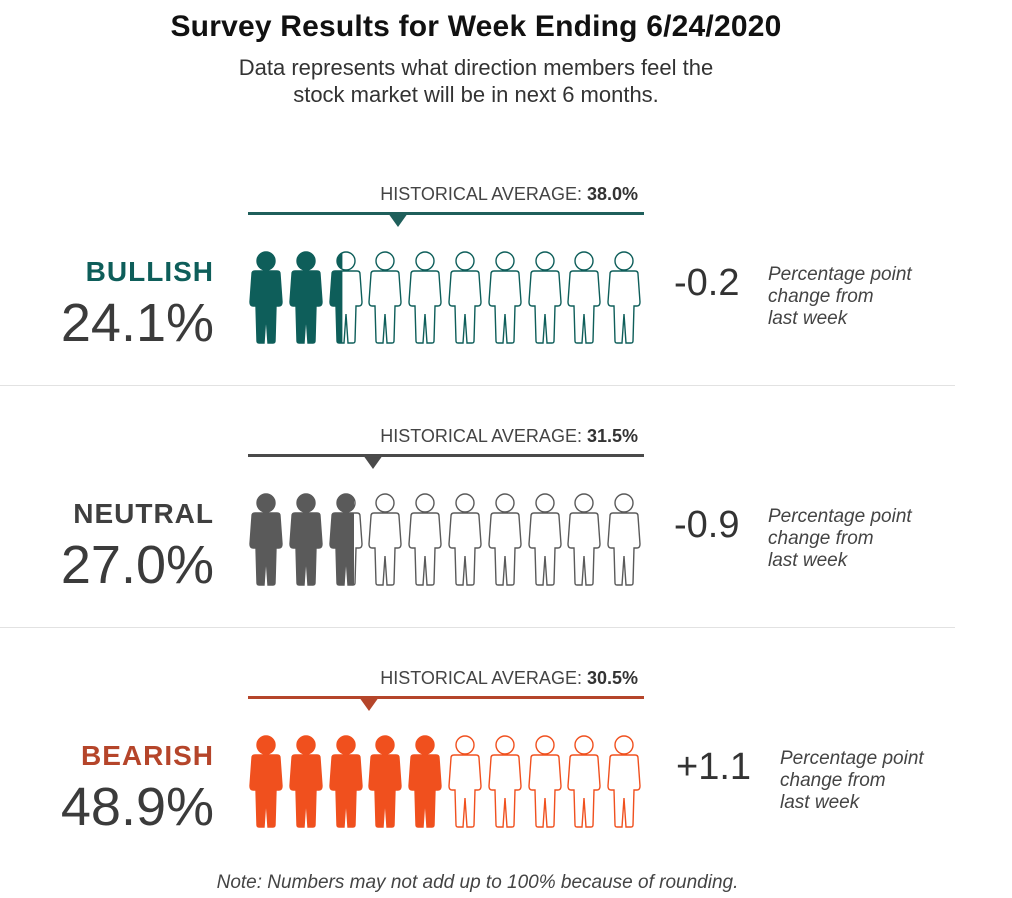  I want to click on category-label: BEARISH, so click(147, 755).